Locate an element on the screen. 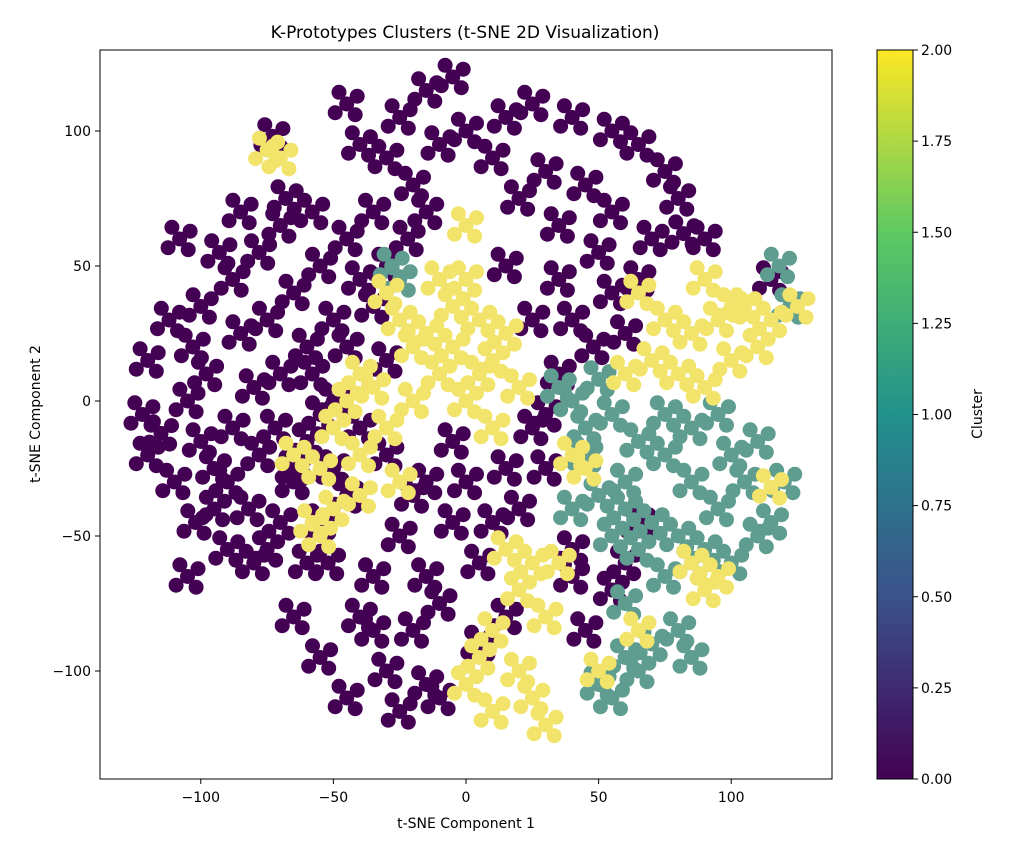 The width and height of the screenshot is (1010, 856). colorbar-label: Cluster is located at coordinates (978, 414).